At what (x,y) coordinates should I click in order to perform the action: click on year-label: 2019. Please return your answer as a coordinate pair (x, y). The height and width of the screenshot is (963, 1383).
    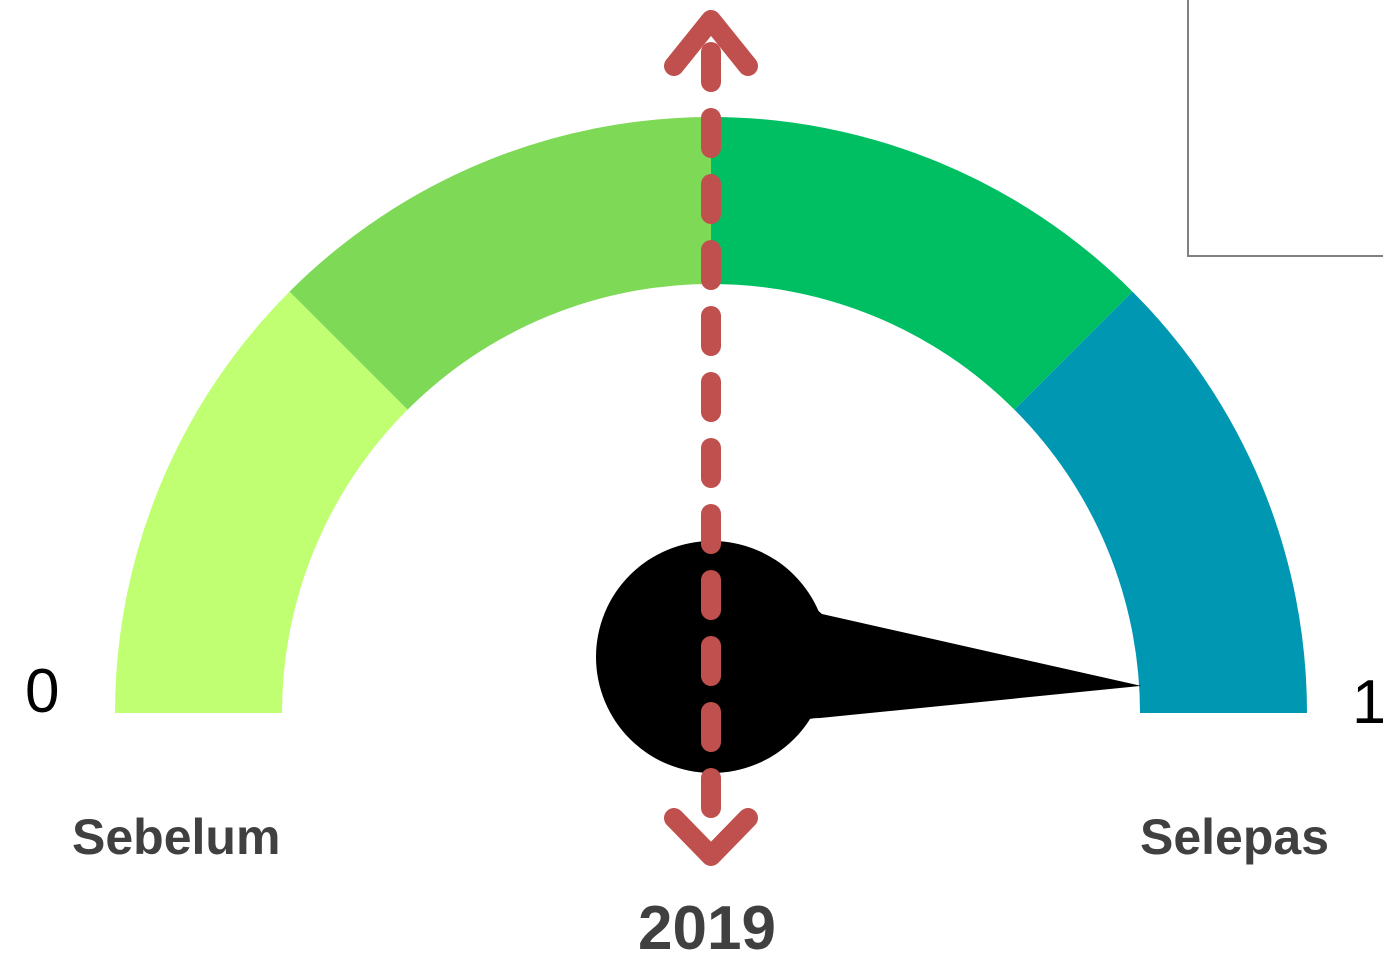
    Looking at the image, I should click on (707, 928).